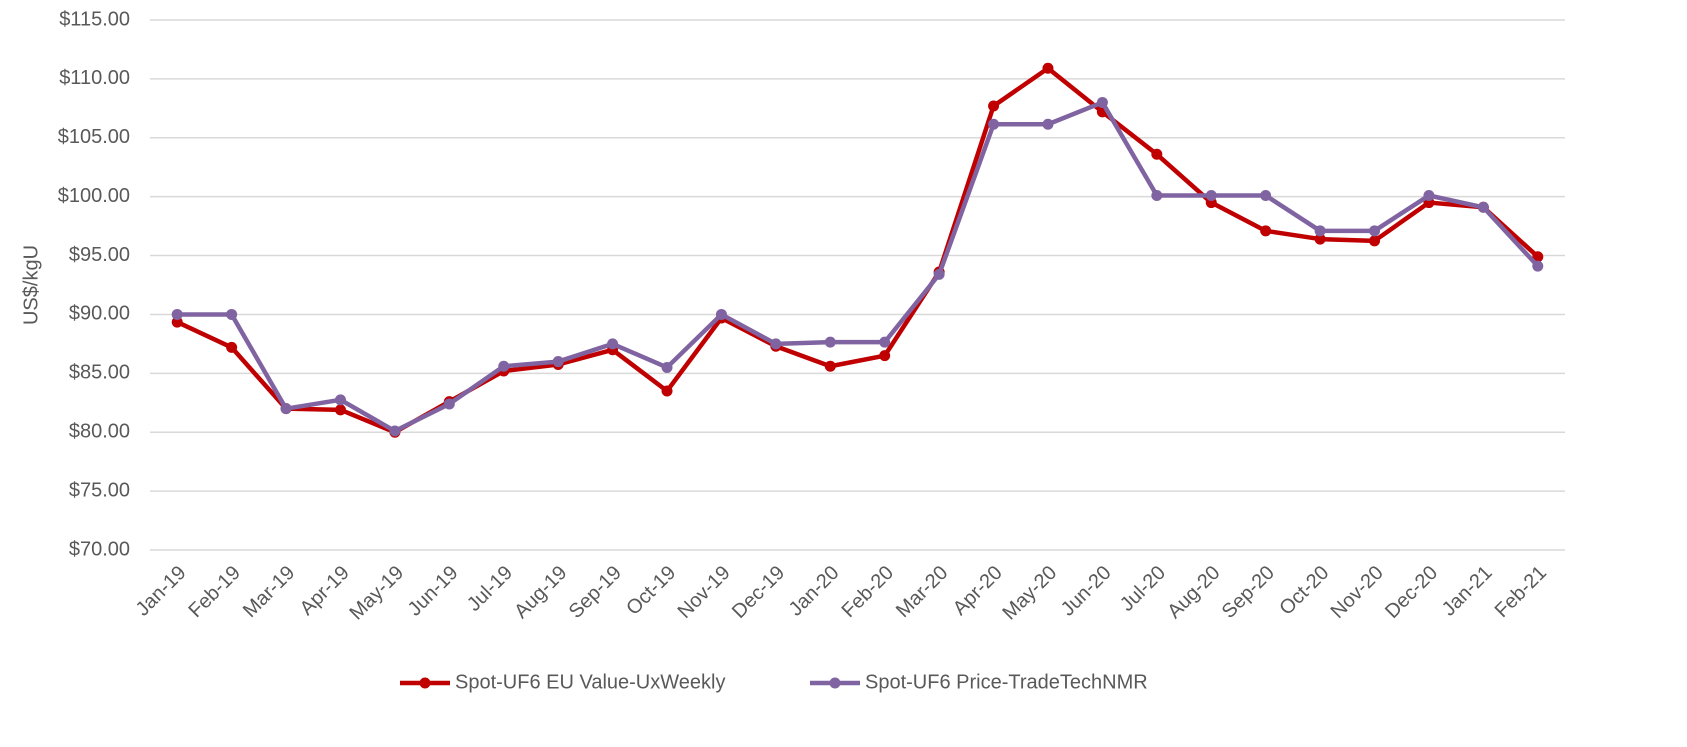 Image resolution: width=1687 pixels, height=747 pixels. I want to click on x-tick-label: Sep-20, so click(1248, 592).